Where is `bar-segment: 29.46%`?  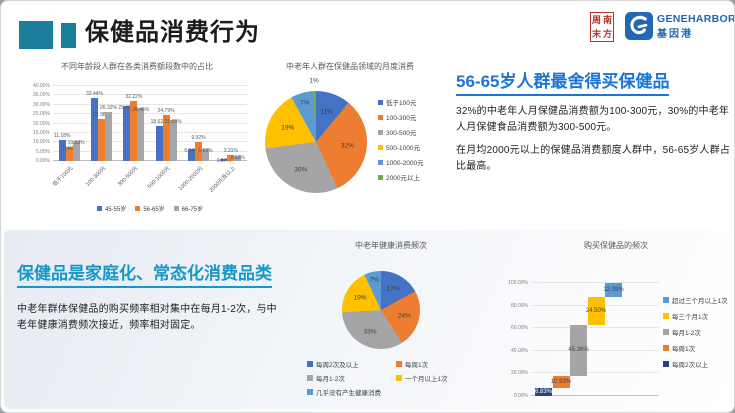
bar-segment: 29.46% is located at coordinates (126, 133).